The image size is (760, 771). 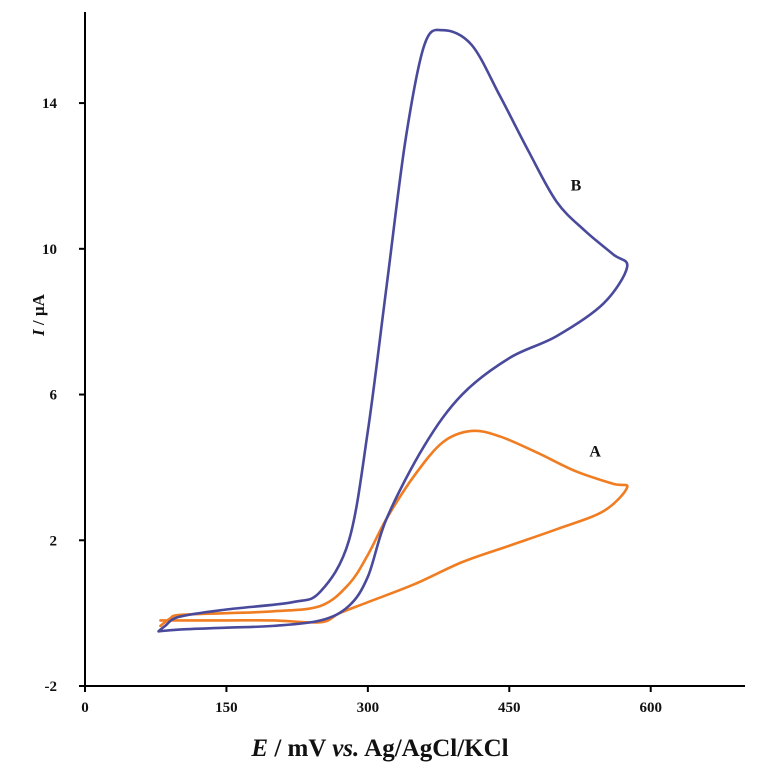 What do you see at coordinates (54, 541) in the screenshot?
I see `y-tick-label: 2` at bounding box center [54, 541].